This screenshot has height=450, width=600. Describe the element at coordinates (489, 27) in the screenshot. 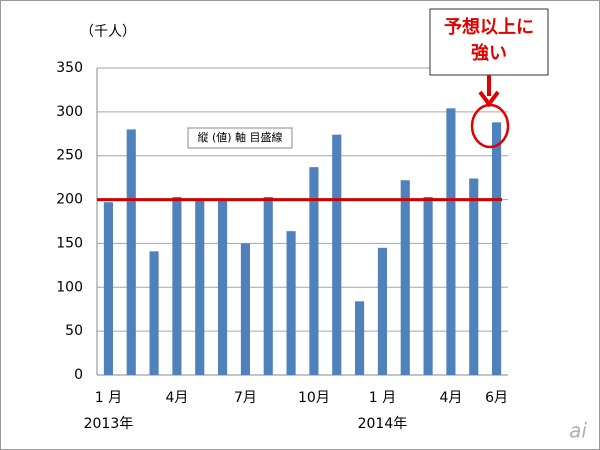

I see `callout-text: 予想以上に` at that location.